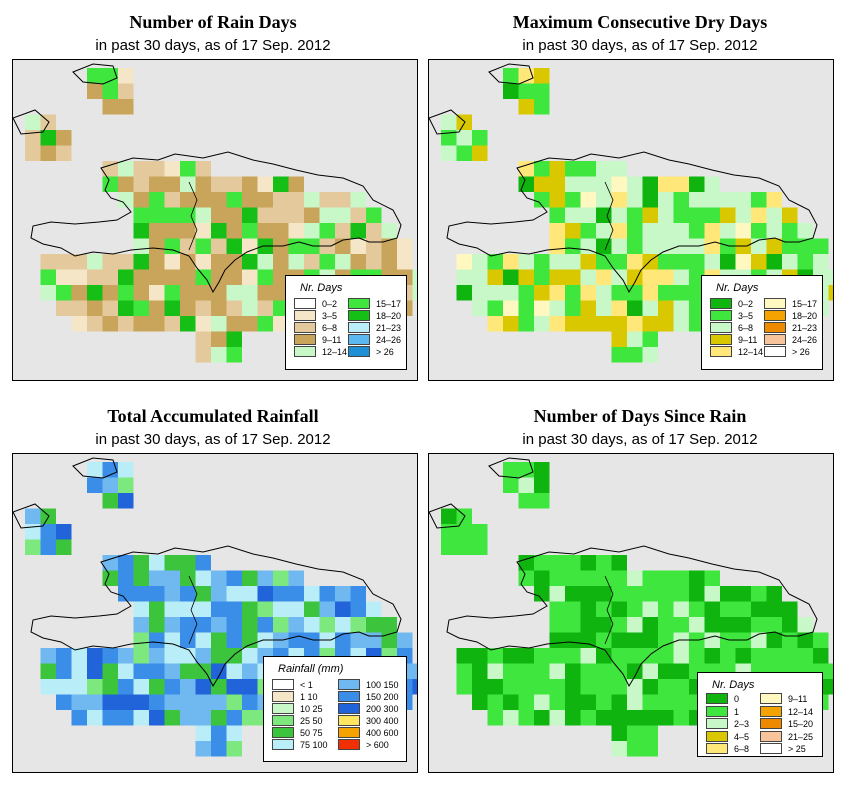  Describe the element at coordinates (748, 340) in the screenshot. I see `legend-label: 9–11` at that location.